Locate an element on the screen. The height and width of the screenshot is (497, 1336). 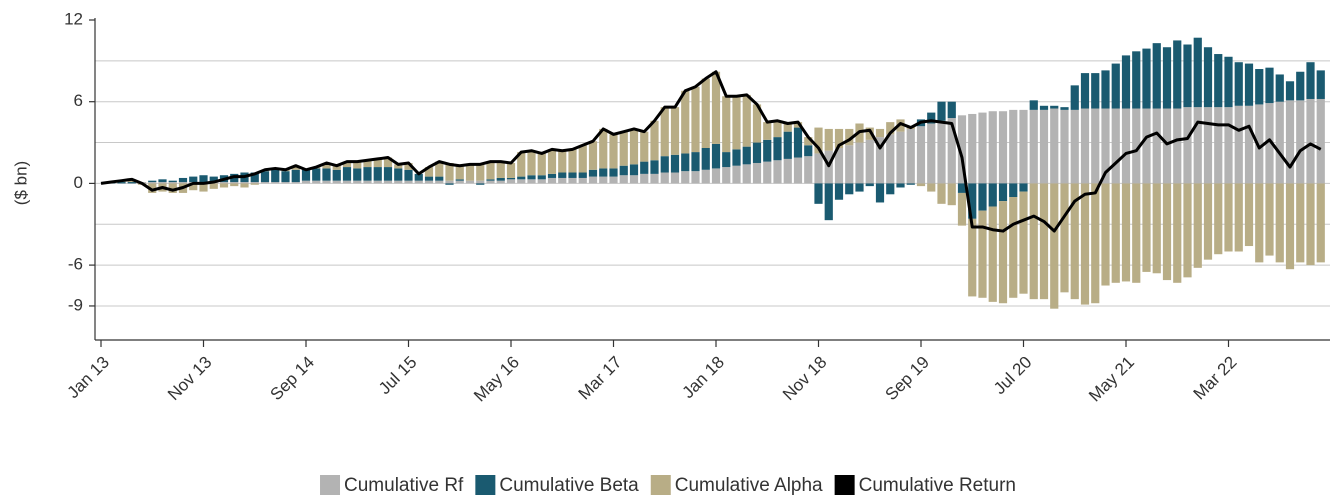
legend-label: Cumulative Return is located at coordinates (937, 485).